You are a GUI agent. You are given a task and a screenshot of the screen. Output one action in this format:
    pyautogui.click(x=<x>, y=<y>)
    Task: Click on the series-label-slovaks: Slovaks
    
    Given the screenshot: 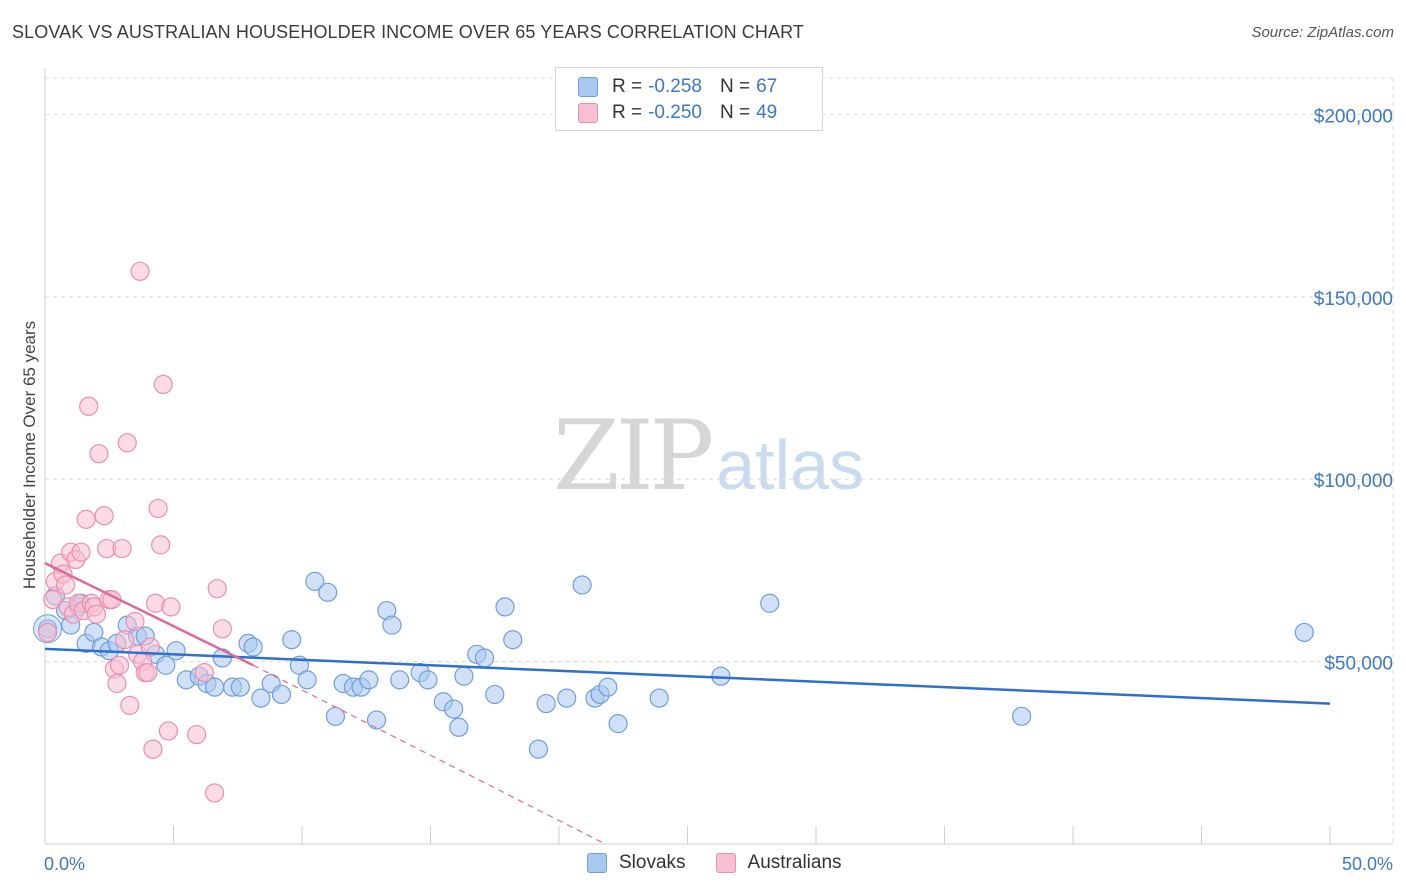 What is the action you would take?
    pyautogui.click(x=652, y=862)
    